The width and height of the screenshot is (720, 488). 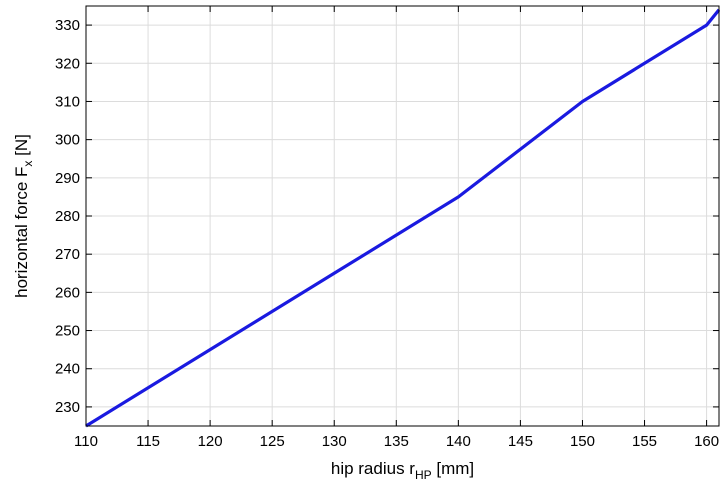 What do you see at coordinates (210, 441) in the screenshot?
I see `x-tick-label: 120` at bounding box center [210, 441].